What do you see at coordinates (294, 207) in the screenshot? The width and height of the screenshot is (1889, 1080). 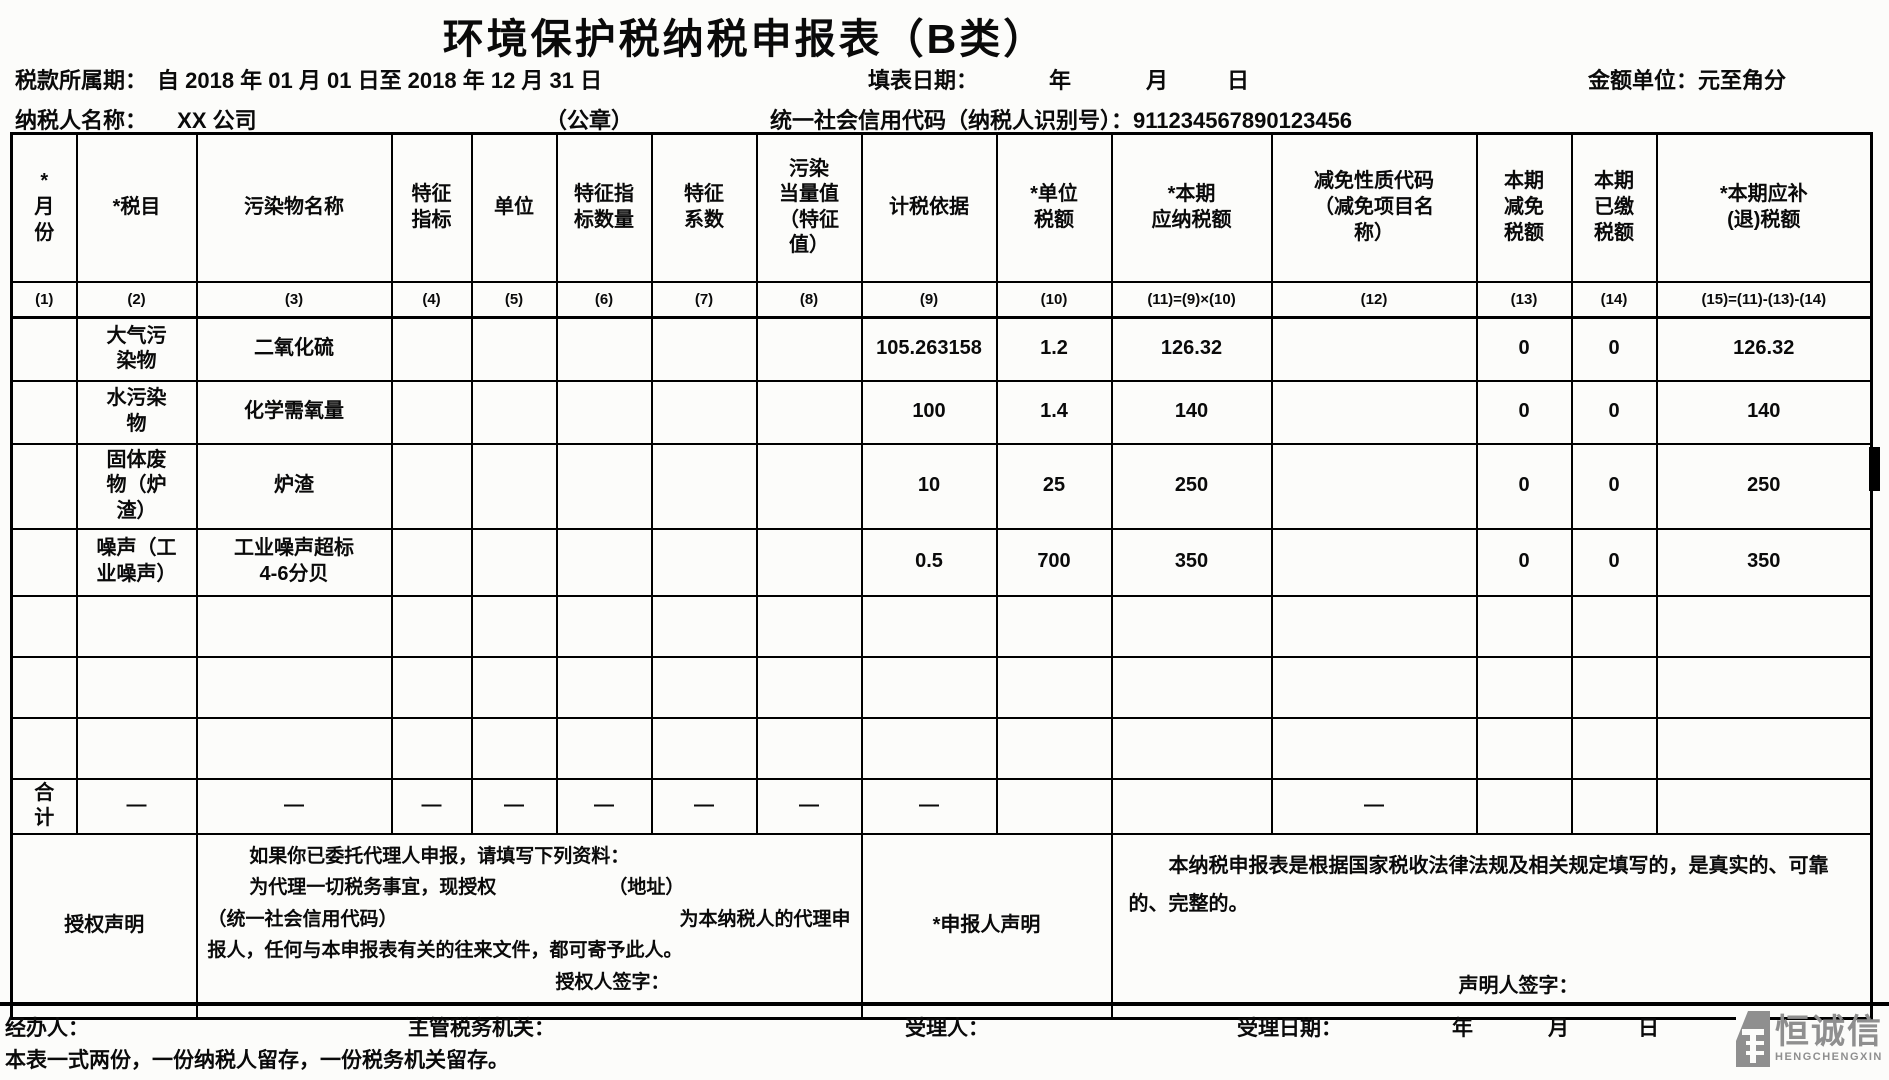 I see `column-header: 污染物名称` at bounding box center [294, 207].